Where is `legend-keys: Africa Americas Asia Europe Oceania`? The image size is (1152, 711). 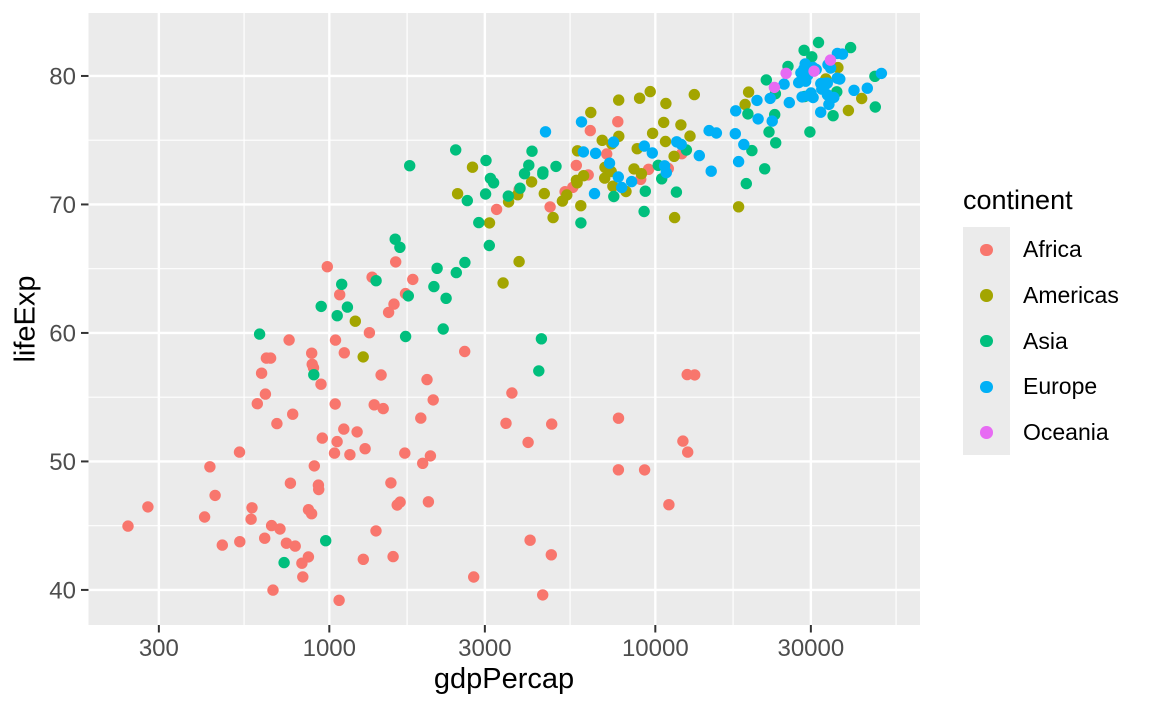
legend-keys: Africa Americas Asia Europe Oceania is located at coordinates (1041, 341).